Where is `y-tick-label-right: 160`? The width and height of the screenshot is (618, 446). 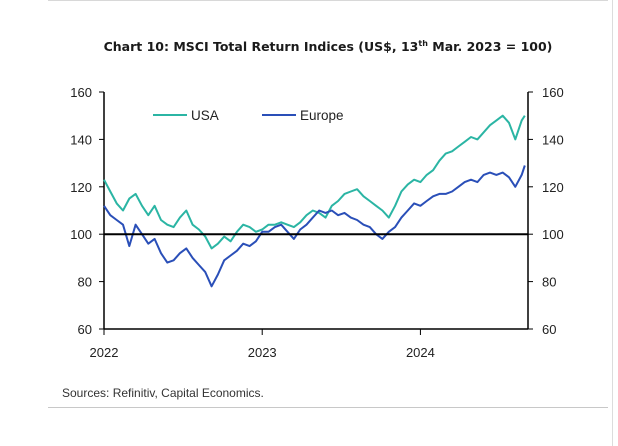
y-tick-label-right: 160 is located at coordinates (553, 92).